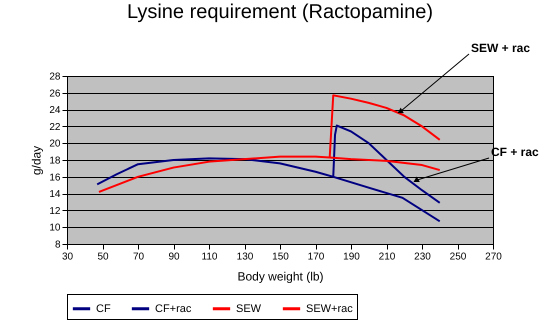 The height and width of the screenshot is (335, 550). What do you see at coordinates (55, 194) in the screenshot?
I see `y-tick-label: 14` at bounding box center [55, 194].